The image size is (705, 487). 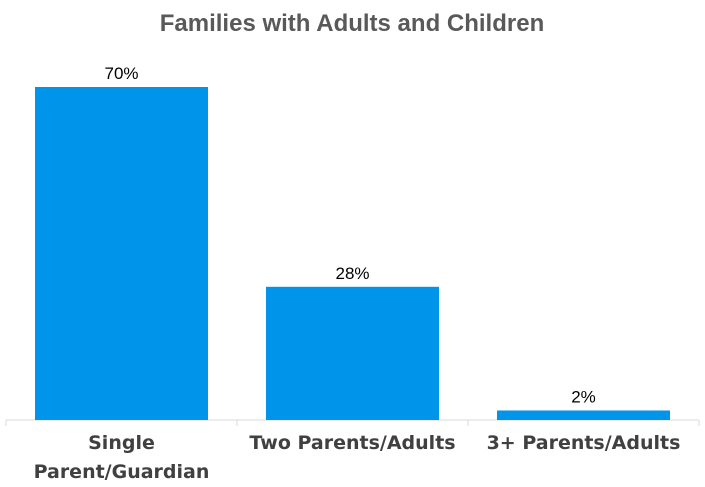 I want to click on data-label: 70%, so click(x=121, y=73).